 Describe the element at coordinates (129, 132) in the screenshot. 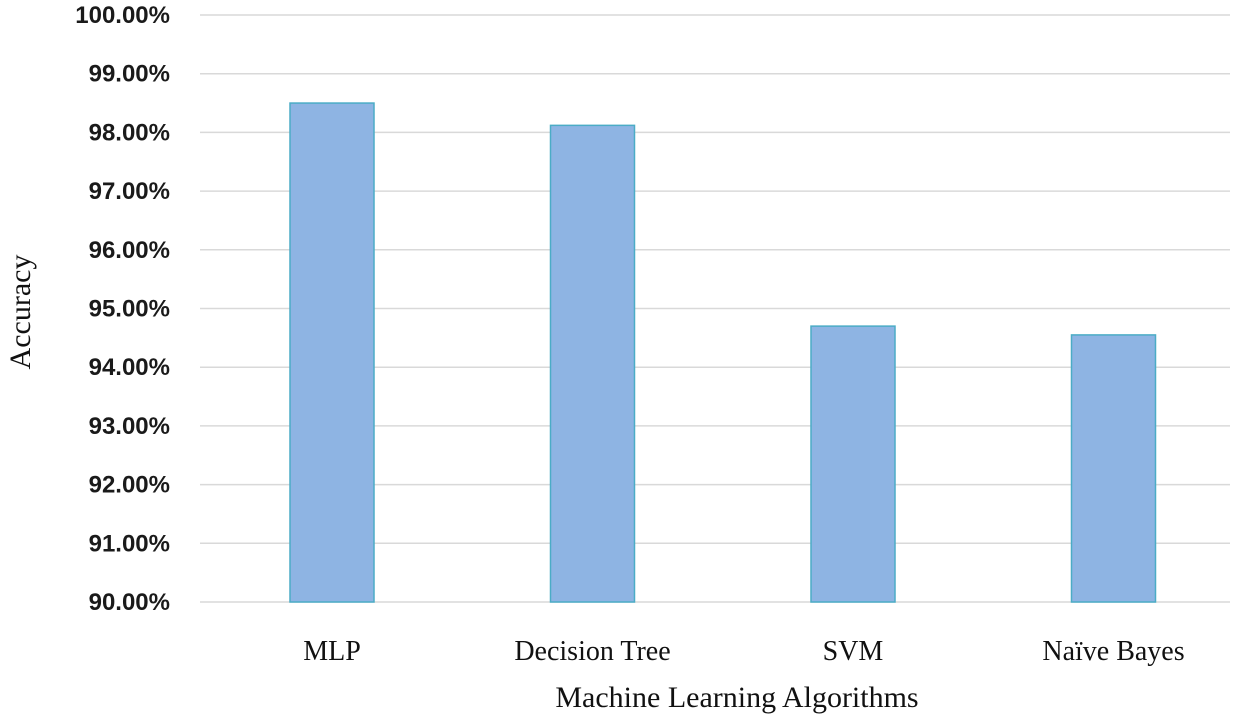

I see `y-tick-label: 98.00%` at that location.